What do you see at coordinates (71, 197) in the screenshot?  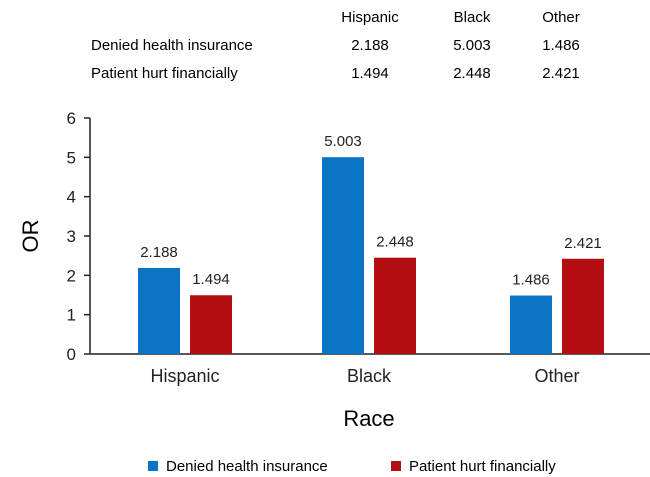 I see `y-tick-label: 4` at bounding box center [71, 197].